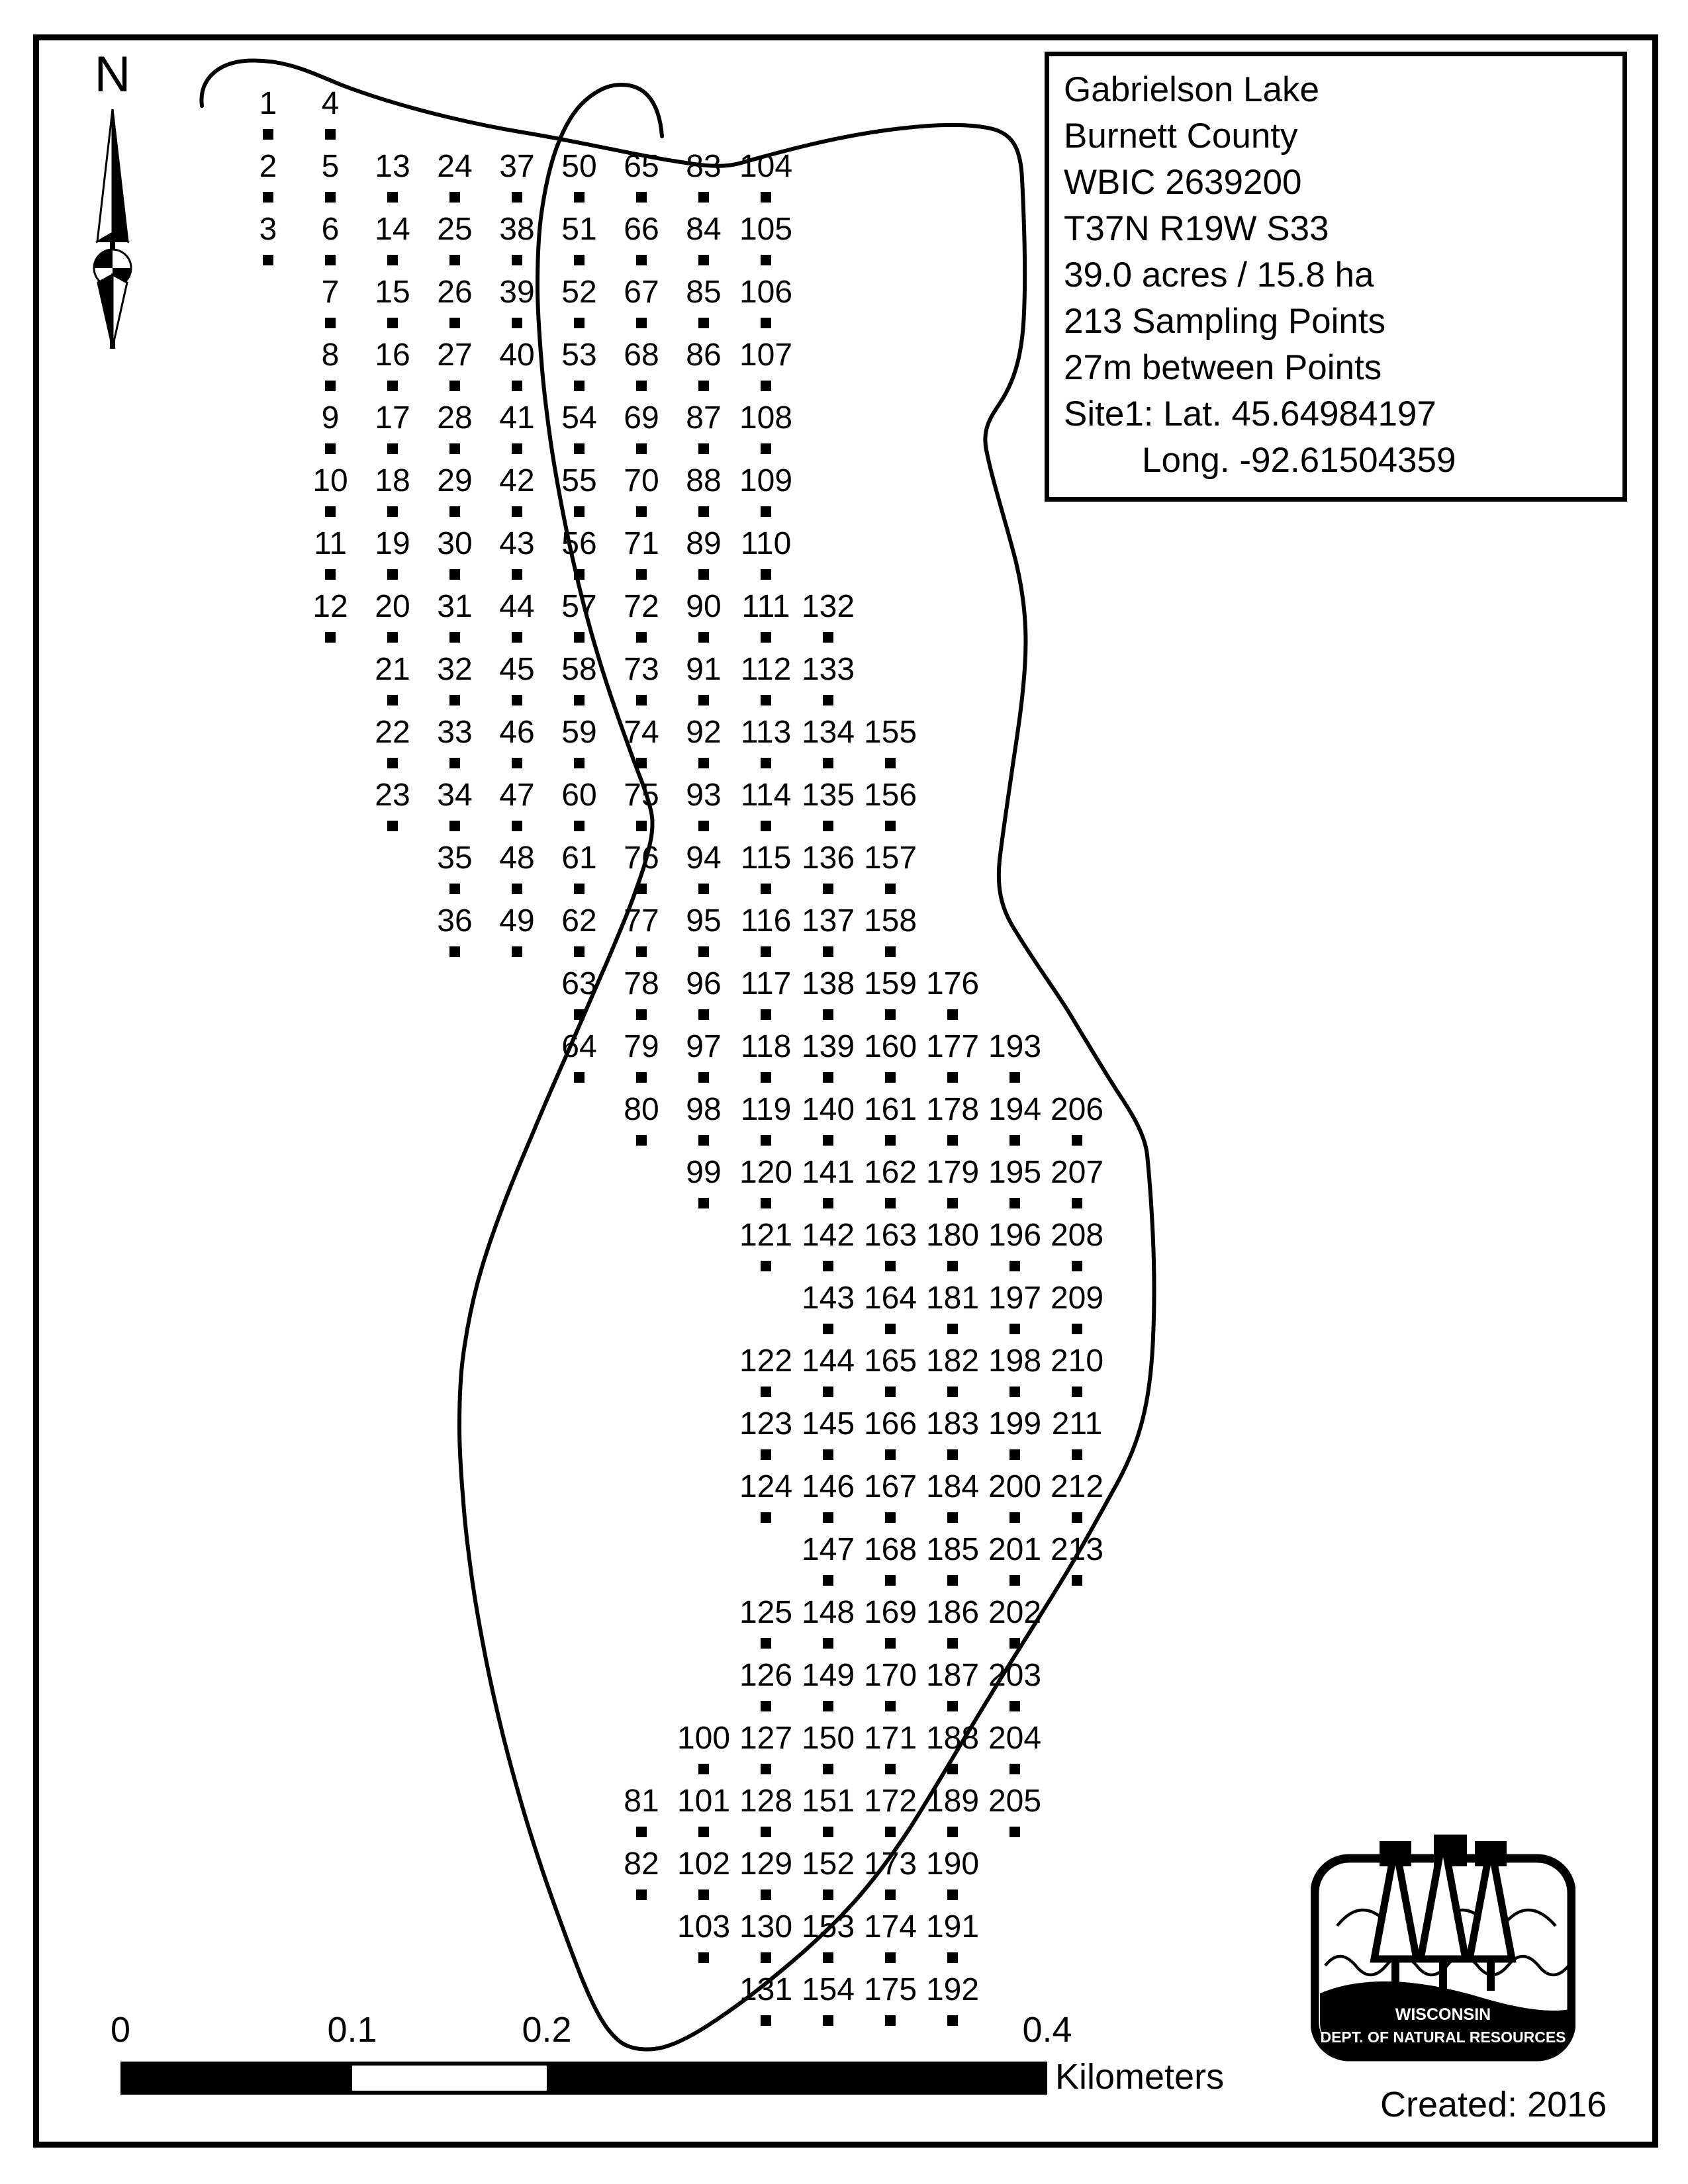 This screenshot has height=2184, width=1688. What do you see at coordinates (1077, 1235) in the screenshot?
I see `sampling-point-label: 208` at bounding box center [1077, 1235].